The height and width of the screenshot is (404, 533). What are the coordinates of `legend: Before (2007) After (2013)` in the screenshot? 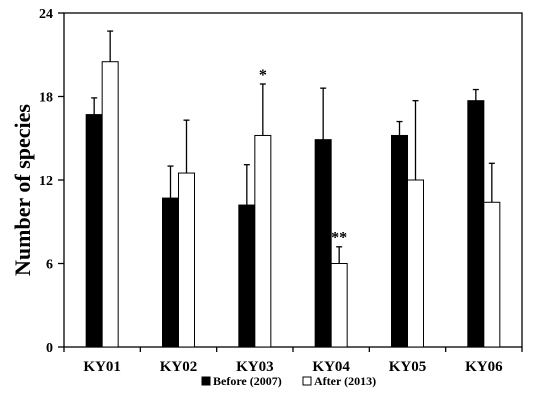 It's located at (288, 381).